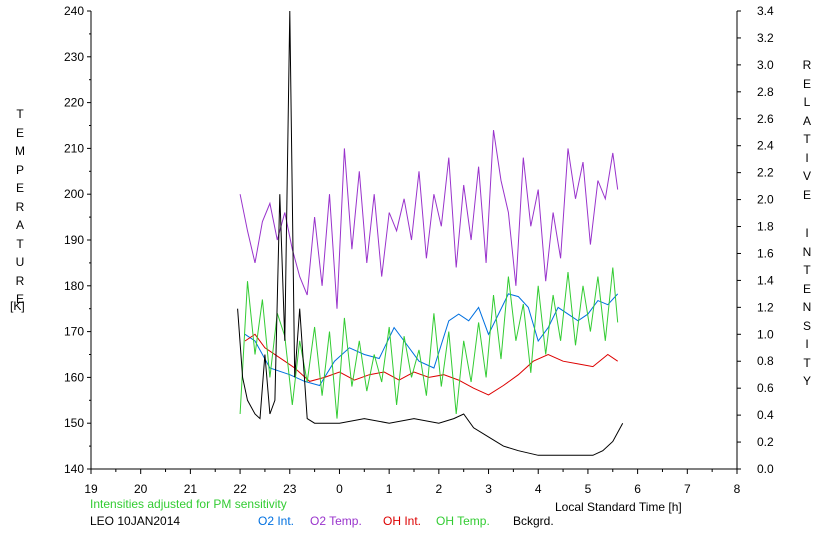 The image size is (828, 535). What do you see at coordinates (188, 504) in the screenshot?
I see `annotation-pm-sensitivity: Intensities adjusted for PM sensitivity` at bounding box center [188, 504].